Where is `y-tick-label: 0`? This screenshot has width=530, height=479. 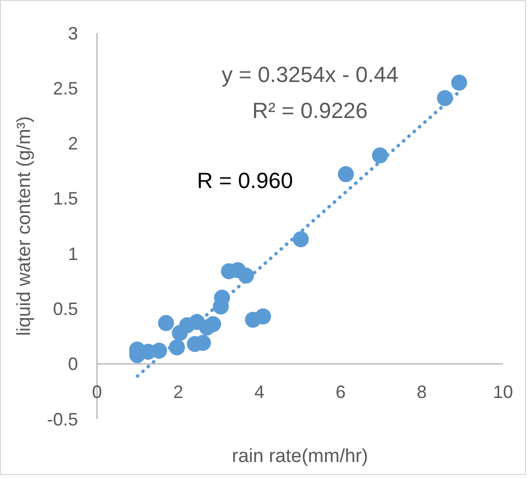
y-tick-label: 0 is located at coordinates (73, 364).